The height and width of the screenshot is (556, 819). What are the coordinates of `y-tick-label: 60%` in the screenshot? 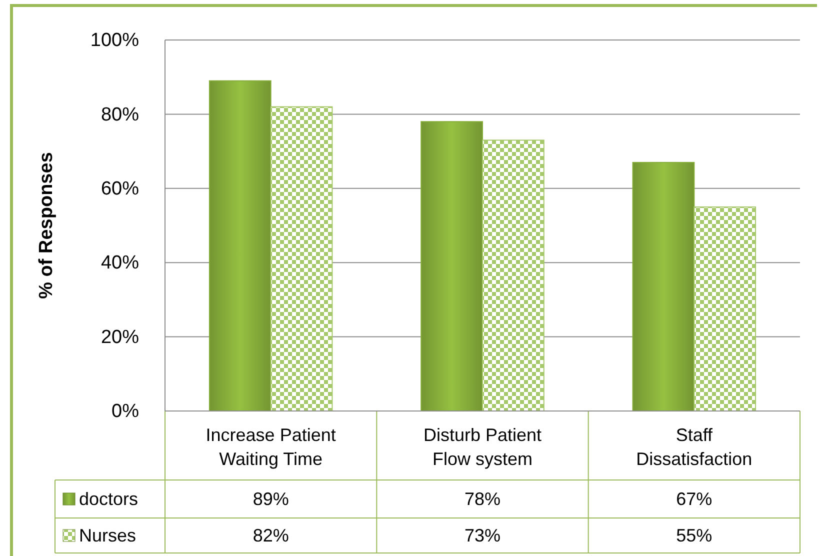 It's located at (120, 189).